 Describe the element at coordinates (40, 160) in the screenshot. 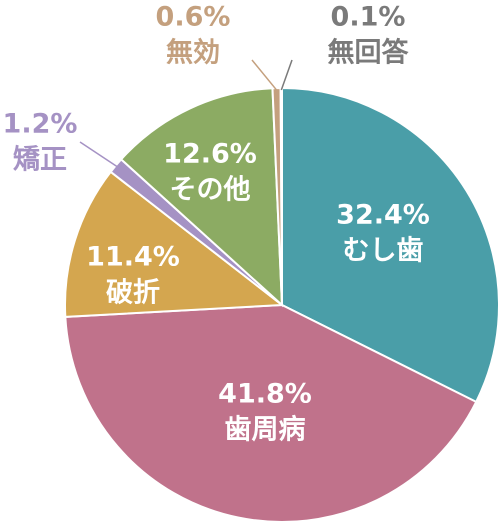

I see `category-label: 矯正` at that location.